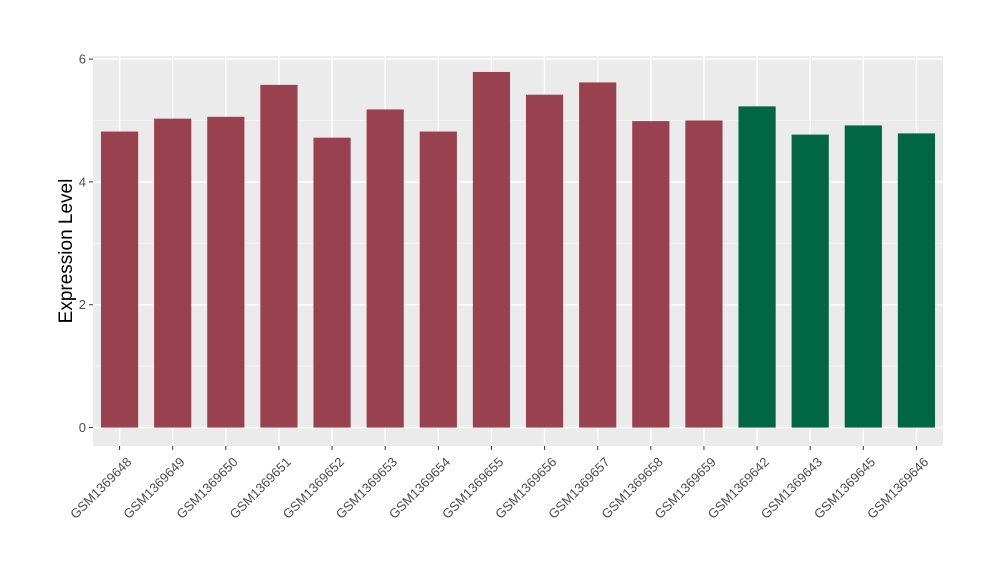 Image resolution: width=1000 pixels, height=585 pixels. Describe the element at coordinates (598, 255) in the screenshot. I see `bar-gsm1369657` at that location.